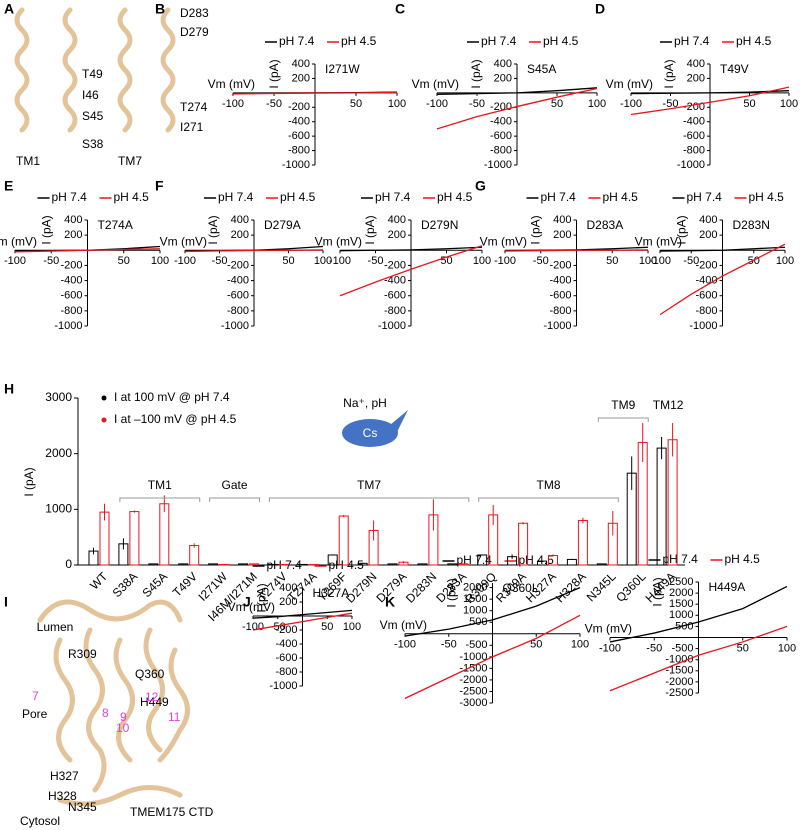 This screenshot has height=830, width=800. I want to click on helix-number: 8, so click(105, 713).